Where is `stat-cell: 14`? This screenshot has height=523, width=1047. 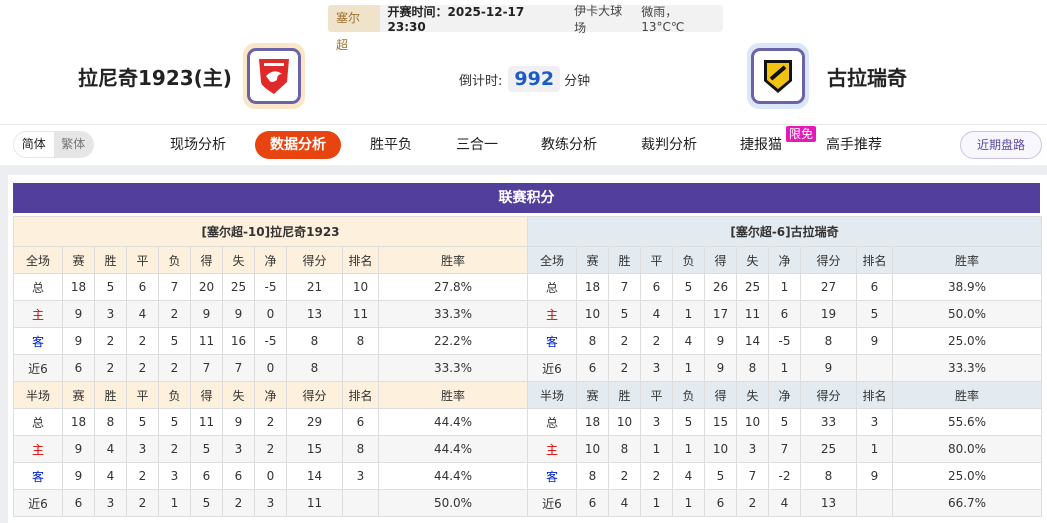 stat-cell: 14 is located at coordinates (314, 476).